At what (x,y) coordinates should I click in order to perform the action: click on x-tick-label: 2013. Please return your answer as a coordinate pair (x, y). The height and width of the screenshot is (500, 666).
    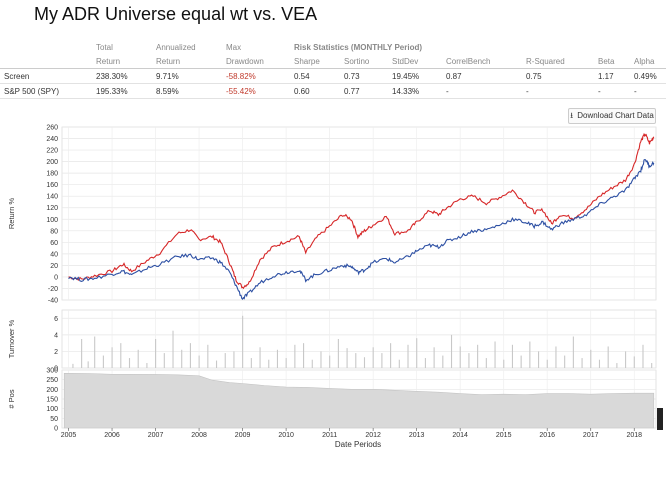
    Looking at the image, I should click on (417, 435).